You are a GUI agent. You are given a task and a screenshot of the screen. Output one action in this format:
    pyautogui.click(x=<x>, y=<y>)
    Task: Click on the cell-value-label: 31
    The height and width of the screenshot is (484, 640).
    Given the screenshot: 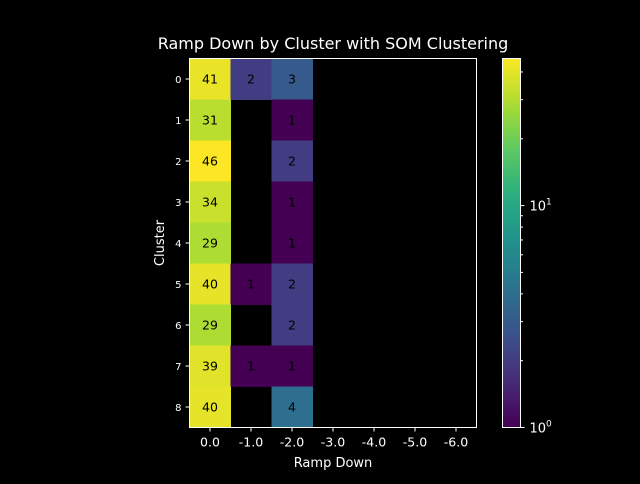 What is the action you would take?
    pyautogui.click(x=210, y=120)
    